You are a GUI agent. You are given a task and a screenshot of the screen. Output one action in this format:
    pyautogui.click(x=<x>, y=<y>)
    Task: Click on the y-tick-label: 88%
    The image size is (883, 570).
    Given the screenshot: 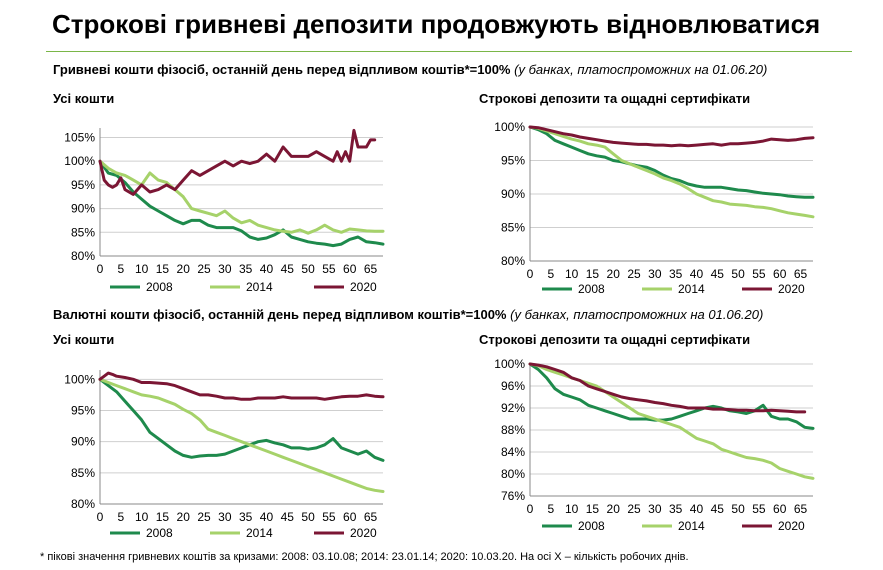 What is the action you would take?
    pyautogui.click(x=513, y=430)
    